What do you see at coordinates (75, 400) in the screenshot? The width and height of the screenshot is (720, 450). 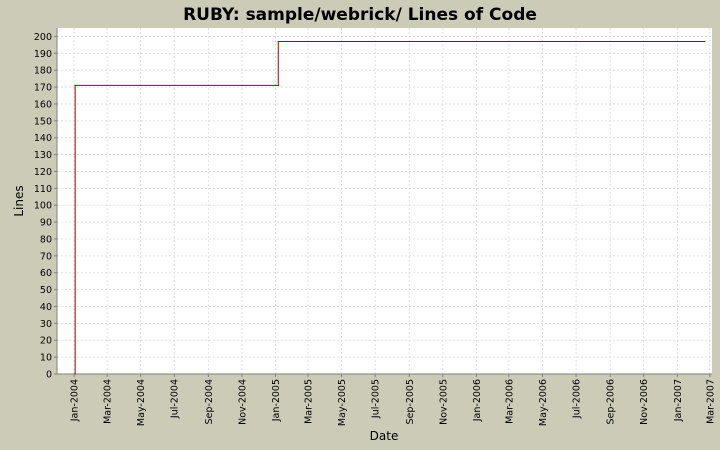 I see `x-tick-label-0: Jan-2004` at bounding box center [75, 400].